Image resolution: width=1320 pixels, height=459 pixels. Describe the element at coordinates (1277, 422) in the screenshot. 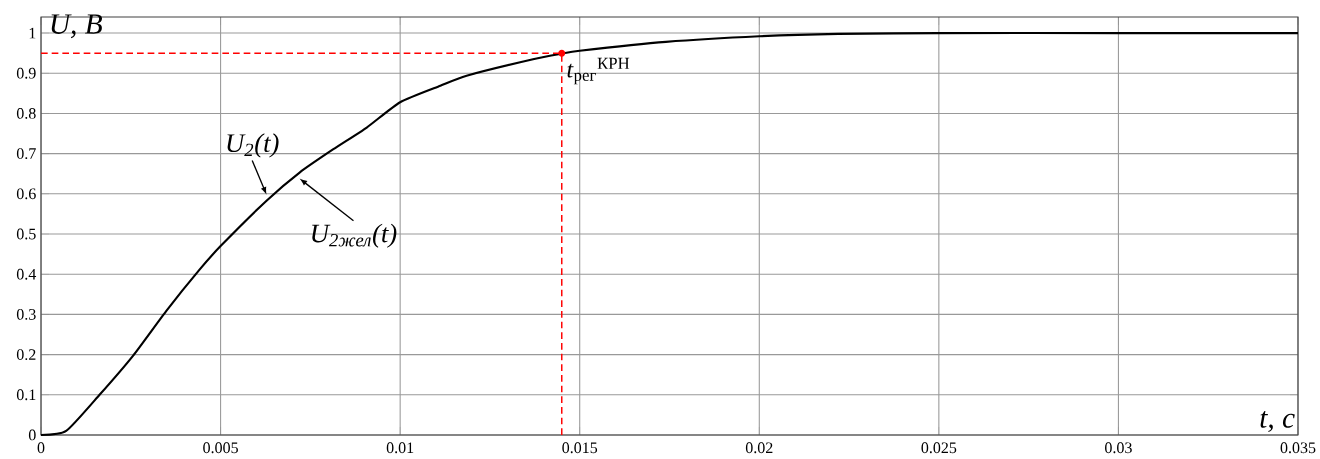

I see `x-axis-title: t, c` at that location.